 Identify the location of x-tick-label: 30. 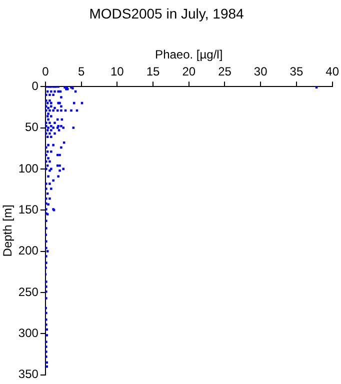
(261, 71).